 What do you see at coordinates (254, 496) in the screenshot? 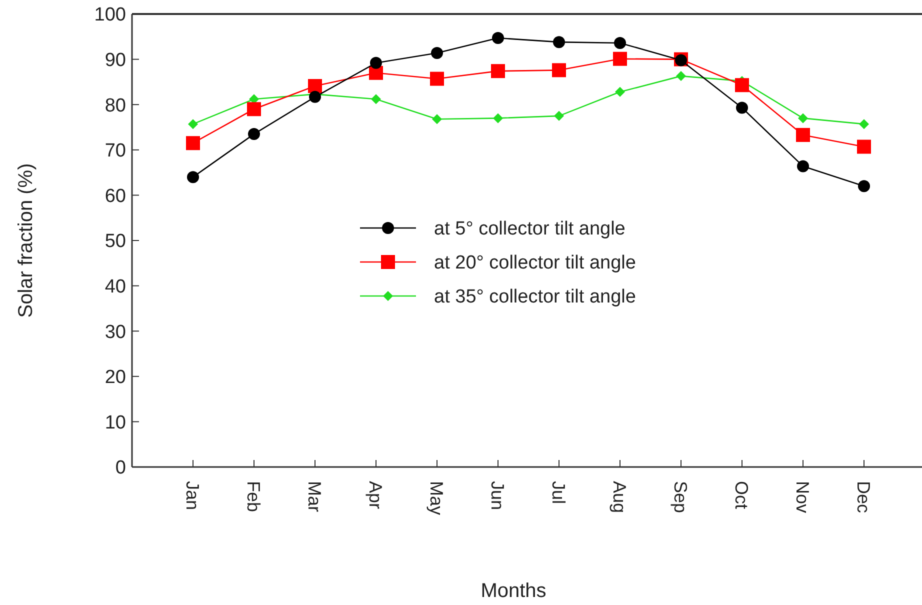
I see `x-tick-label: Feb` at bounding box center [254, 496].